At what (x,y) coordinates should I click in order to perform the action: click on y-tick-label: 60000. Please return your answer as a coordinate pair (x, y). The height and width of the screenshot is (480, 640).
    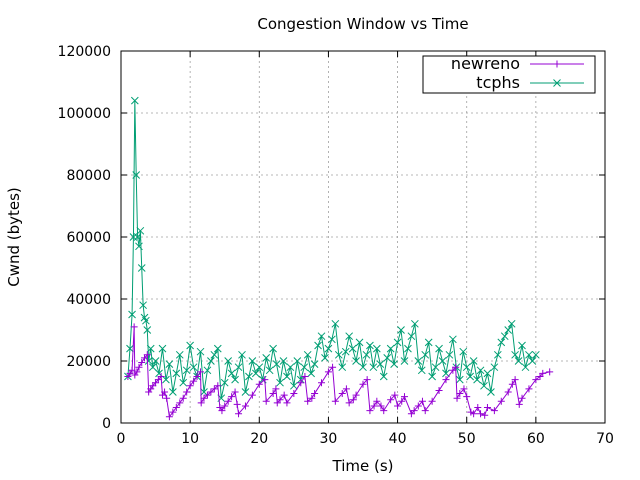
    Looking at the image, I should click on (88, 238).